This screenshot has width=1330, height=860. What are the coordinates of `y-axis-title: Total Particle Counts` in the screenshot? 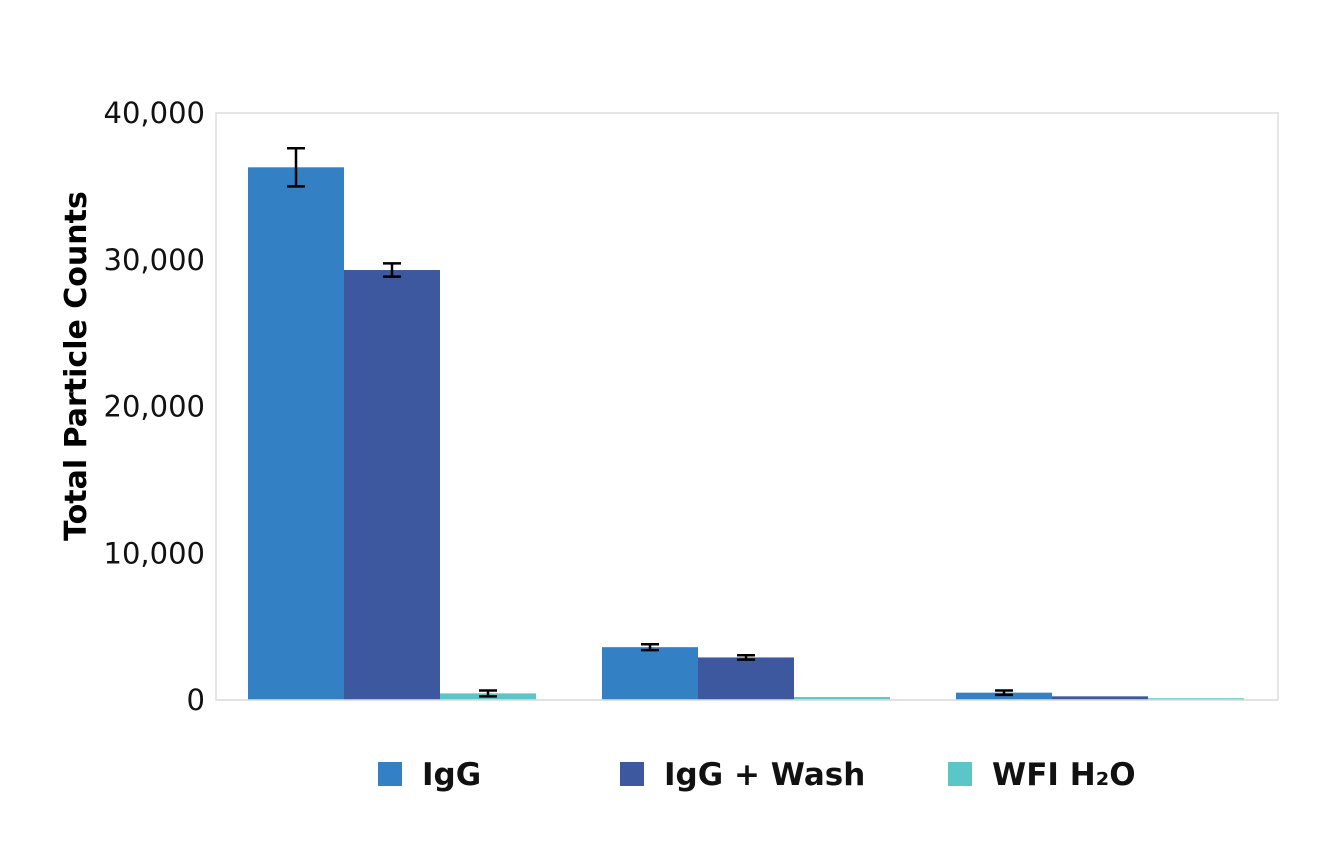 It's located at (76, 366).